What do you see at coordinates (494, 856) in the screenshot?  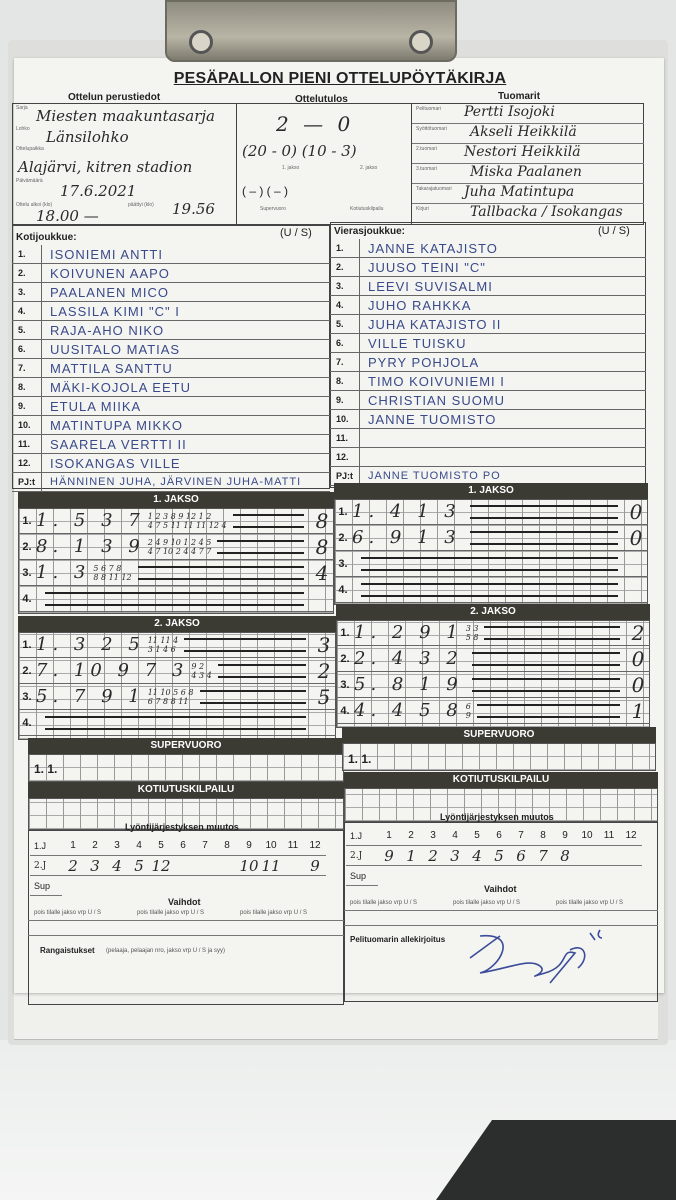 I see `order-row-2j: 2.J 9 1 2 3 4 5 6 7 8` at bounding box center [494, 856].